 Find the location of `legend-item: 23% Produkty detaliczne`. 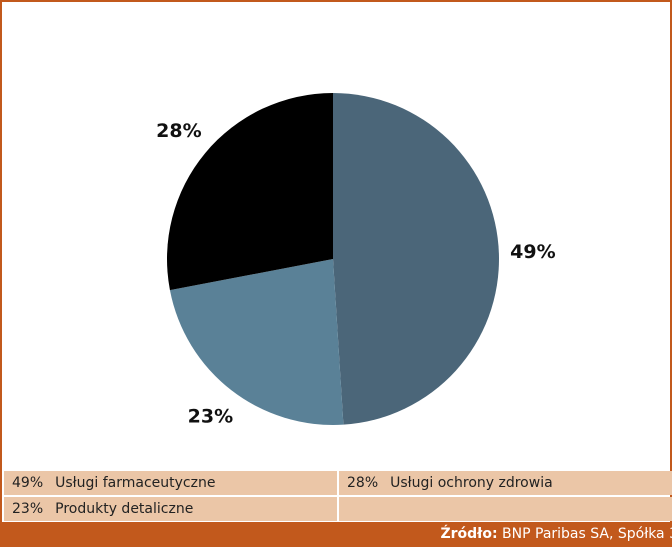

legend-item: 23% Produkty detaliczne is located at coordinates (170, 509).